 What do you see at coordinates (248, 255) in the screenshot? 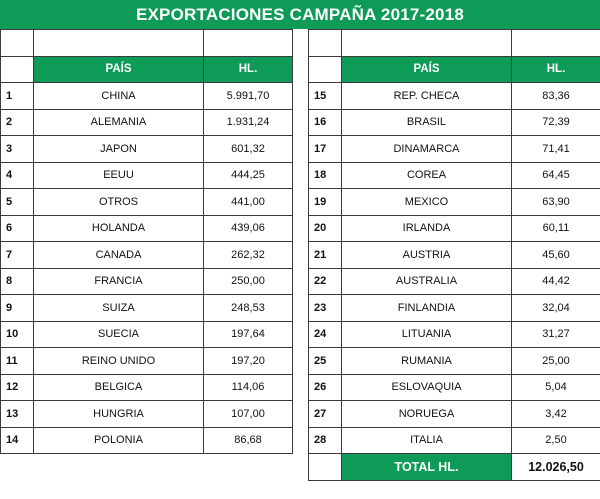
I see `hl-cell: 262,32` at bounding box center [248, 255].